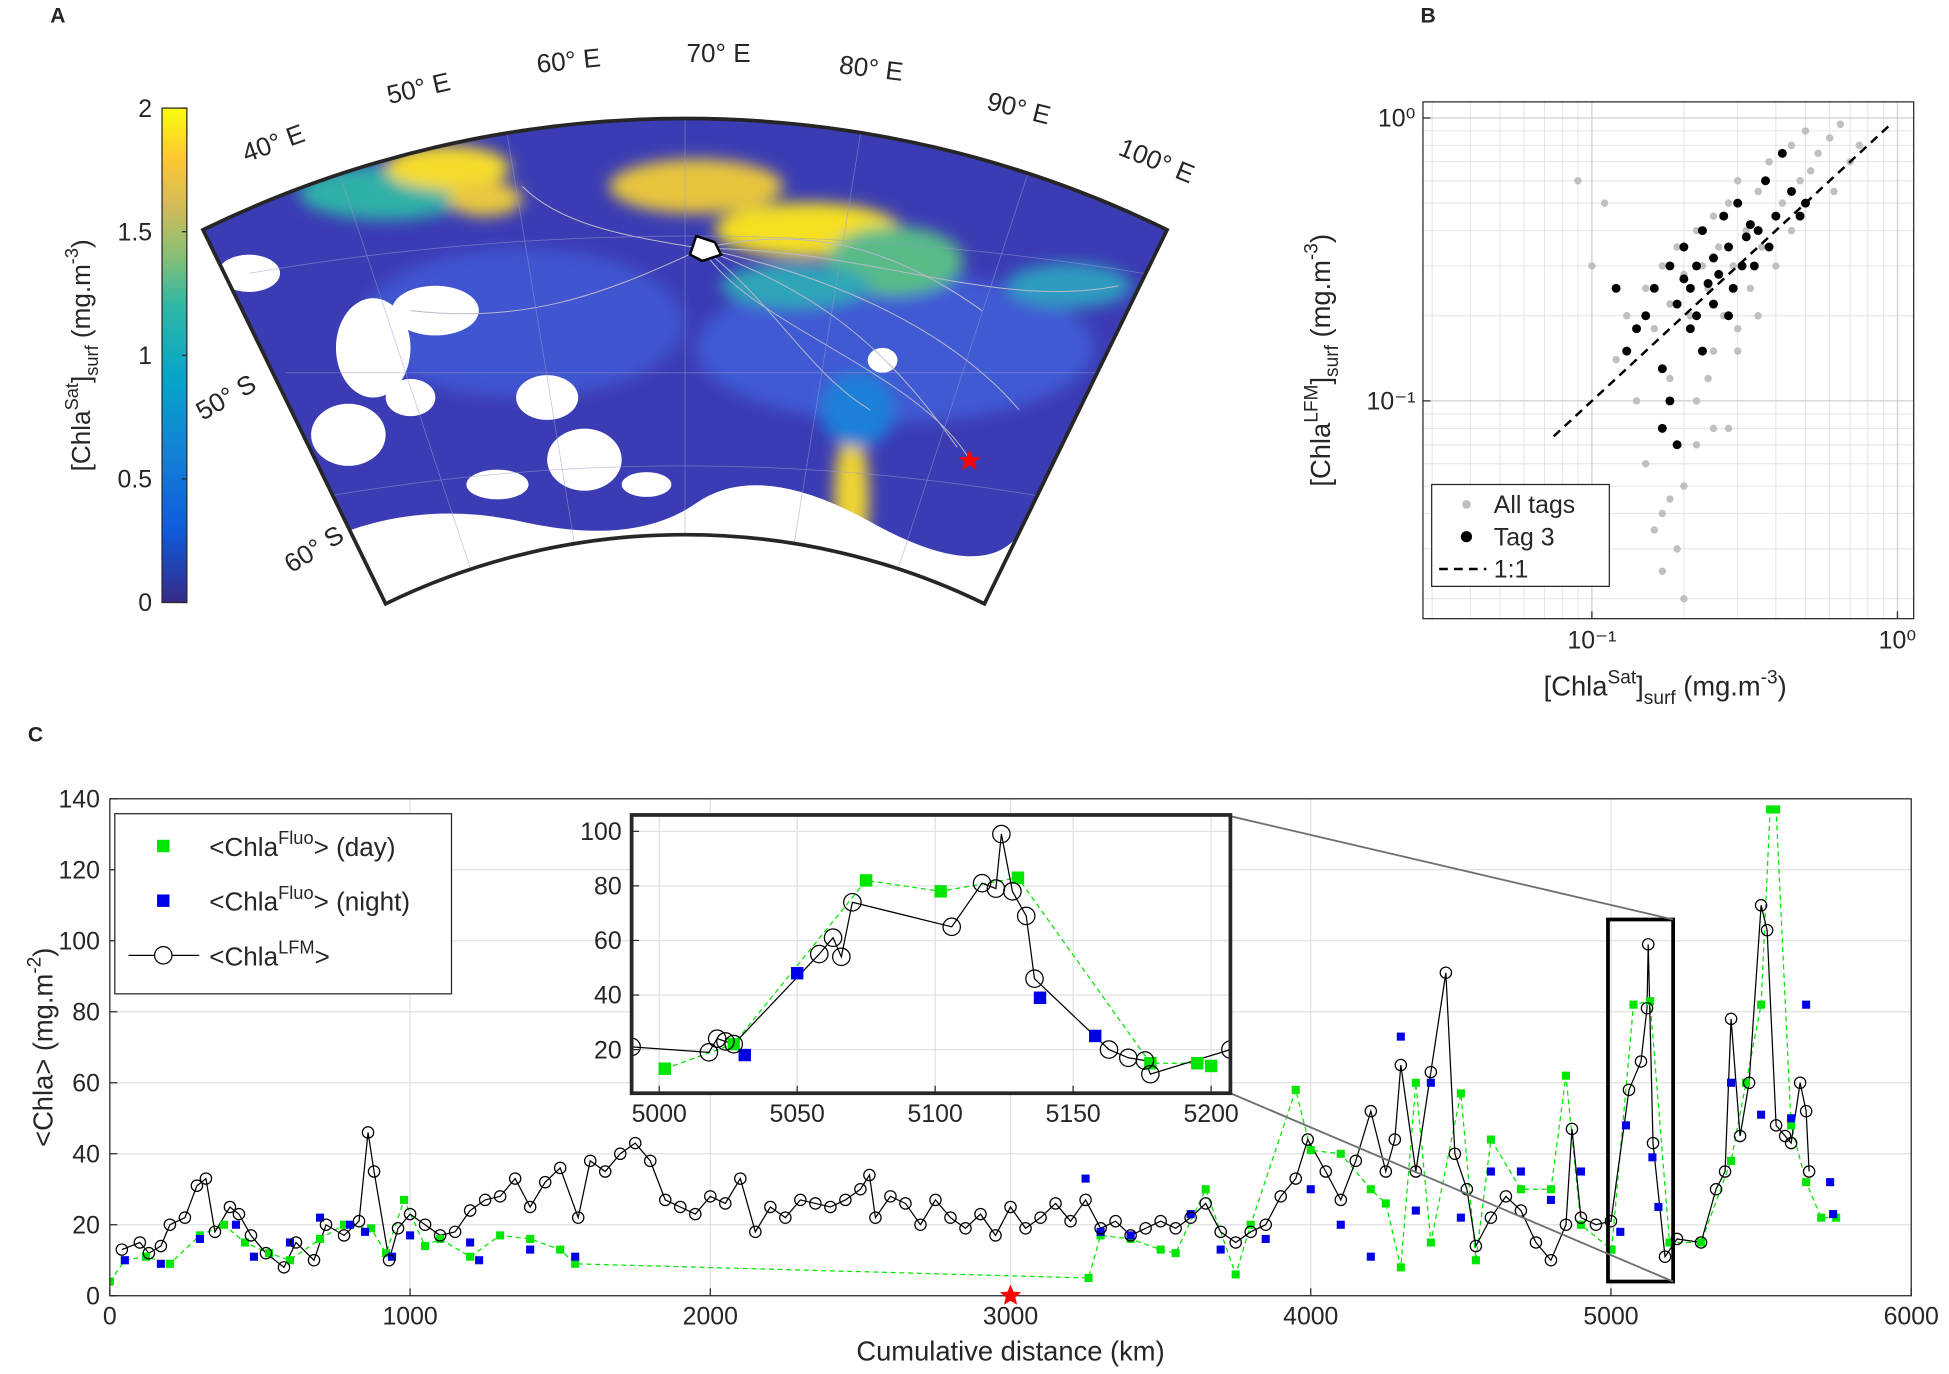  I want to click on axes-frame, so click(931, 954).